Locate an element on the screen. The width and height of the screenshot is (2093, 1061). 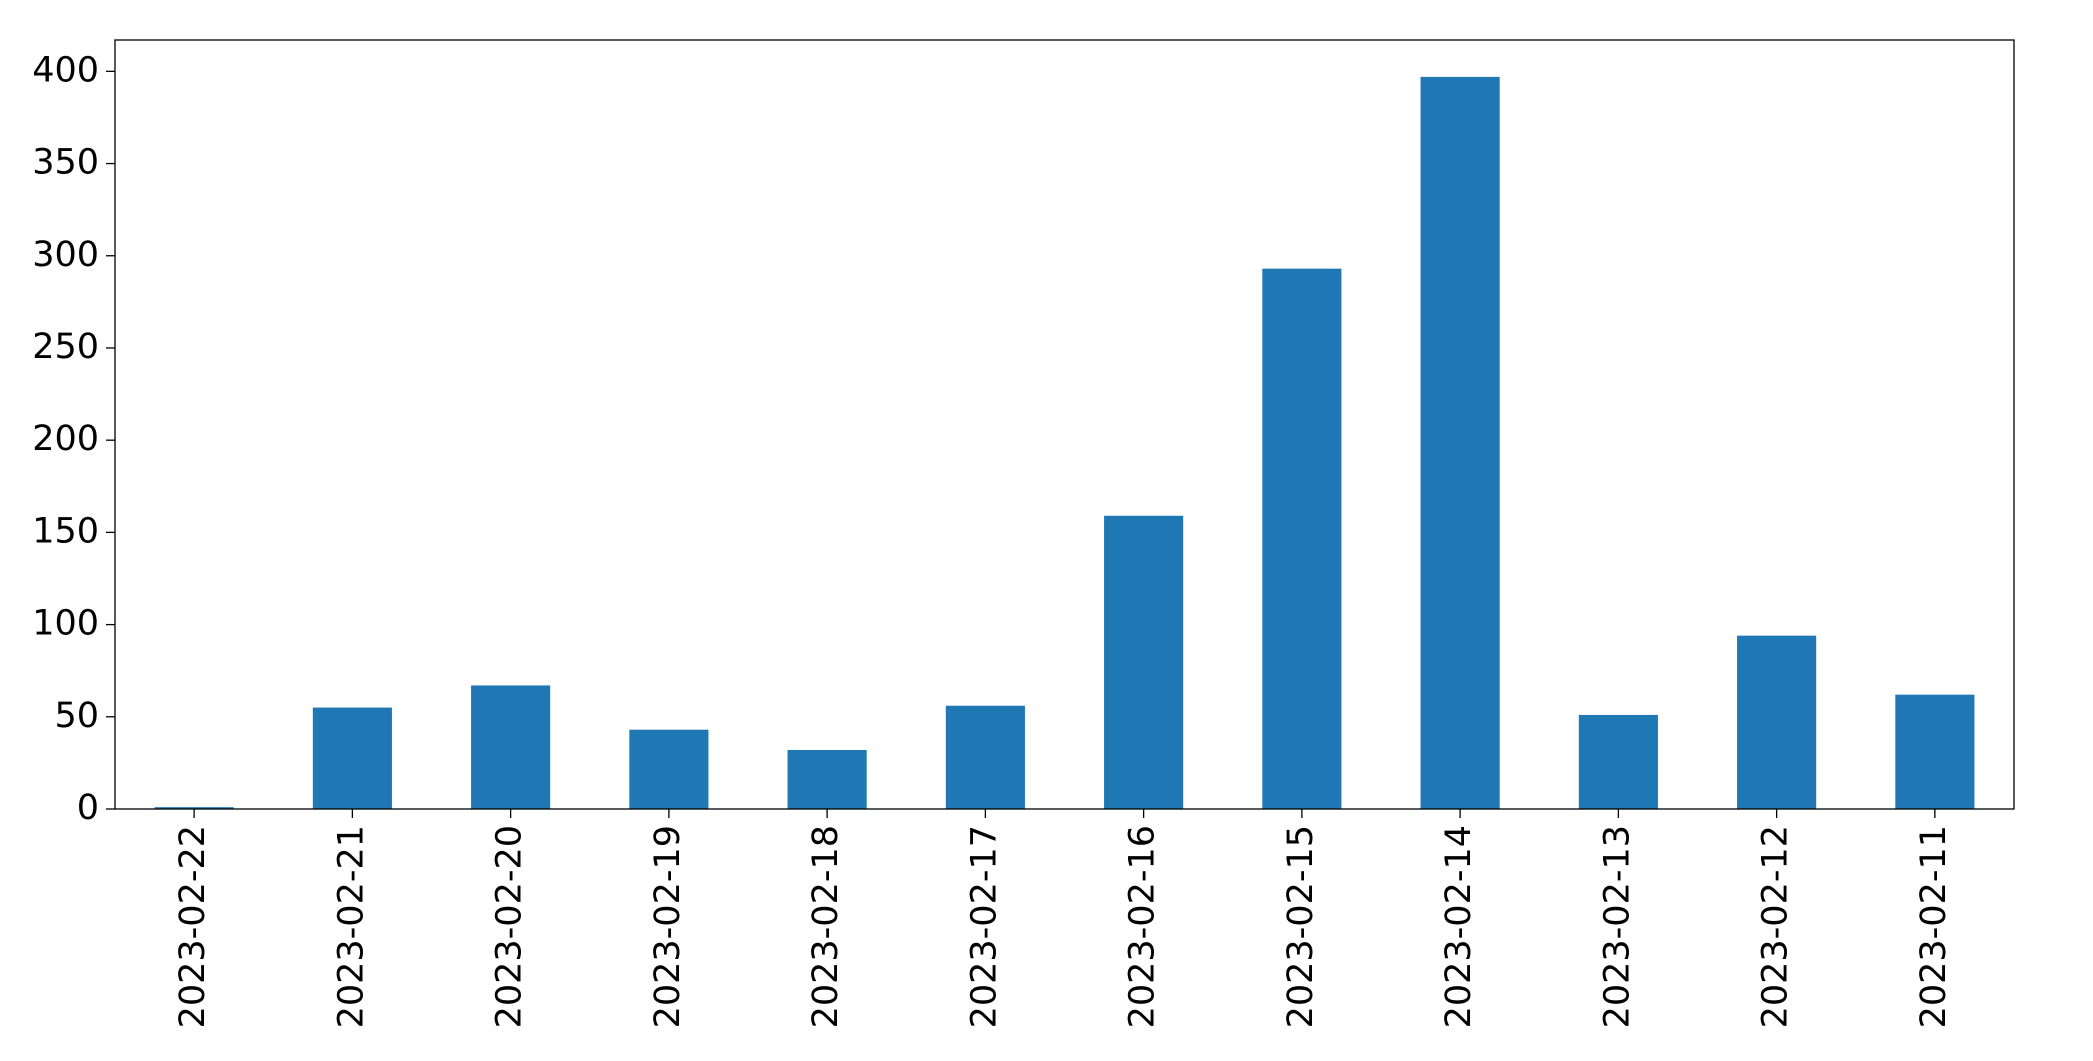
y-tick-label: 100 is located at coordinates (65, 624).